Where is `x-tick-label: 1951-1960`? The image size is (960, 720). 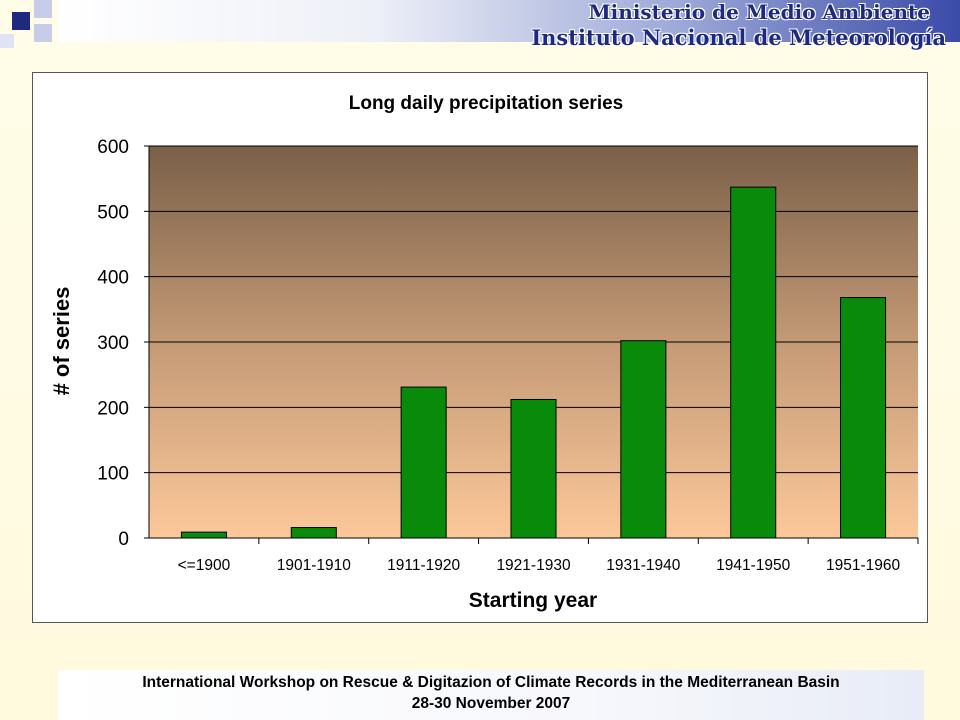 x-tick-label: 1951-1960 is located at coordinates (863, 565).